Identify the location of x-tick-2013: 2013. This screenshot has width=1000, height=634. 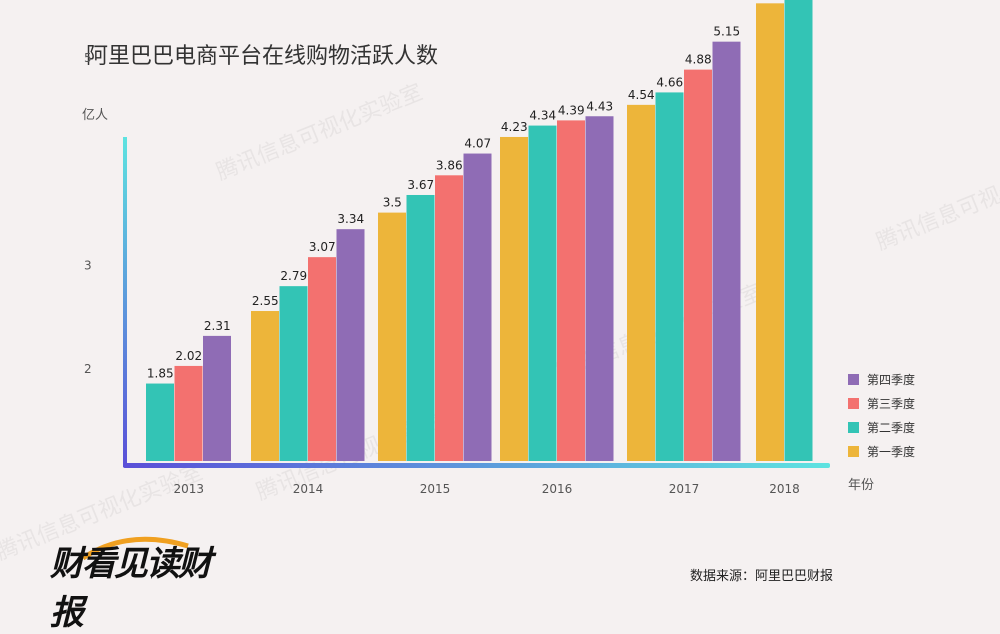
(188, 489).